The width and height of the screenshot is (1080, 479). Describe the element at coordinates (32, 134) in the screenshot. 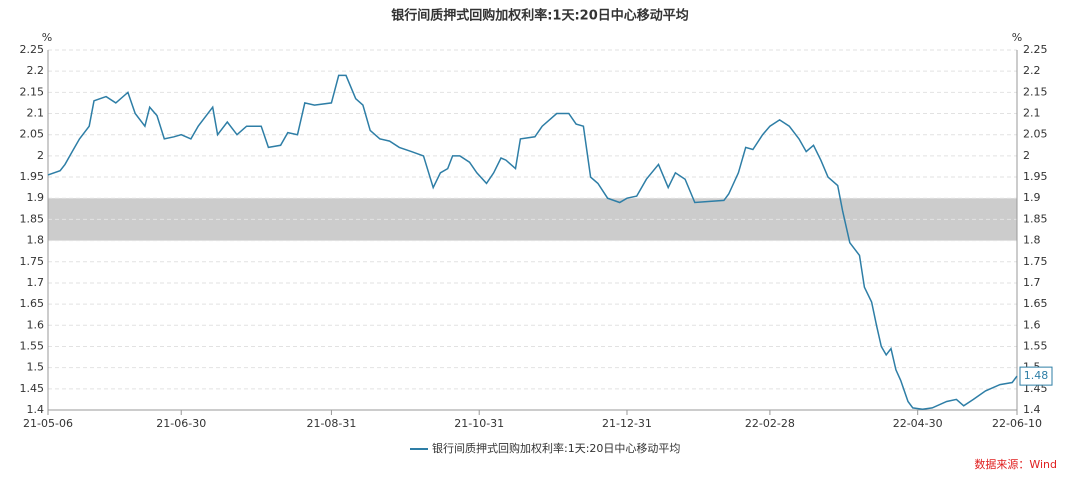

I see `y-tick-label: 2.05` at that location.